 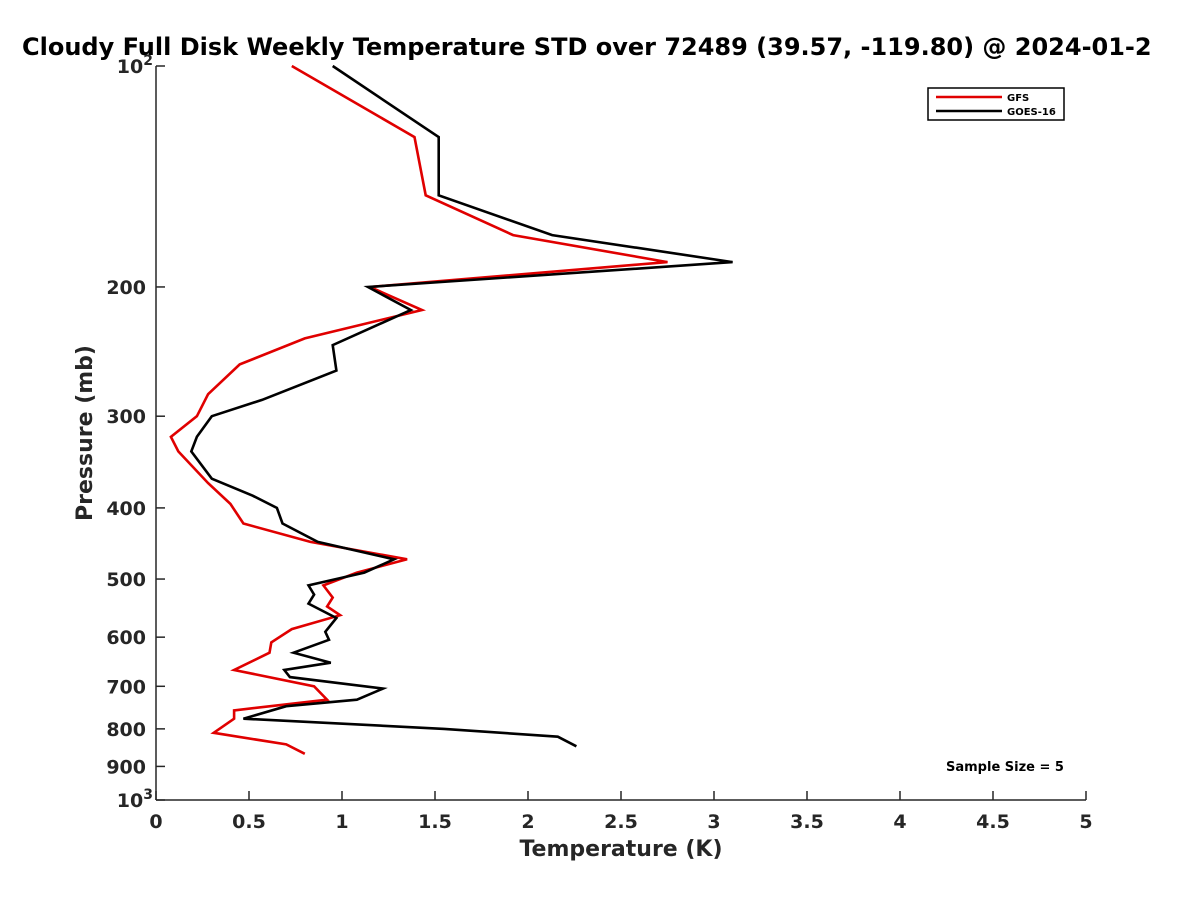 I want to click on x-tick-label: 1.5, so click(x=435, y=822).